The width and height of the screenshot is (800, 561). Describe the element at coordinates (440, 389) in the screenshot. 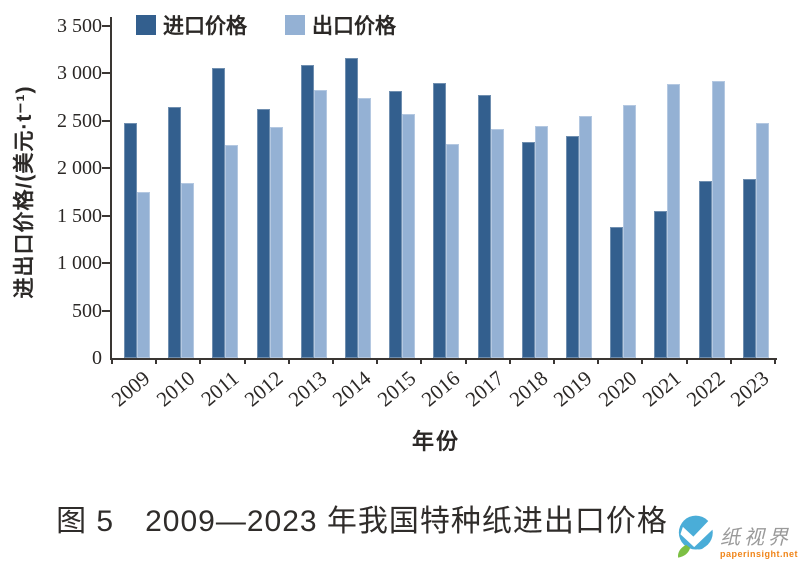

I see `x-tick-label-2016: 2016` at that location.